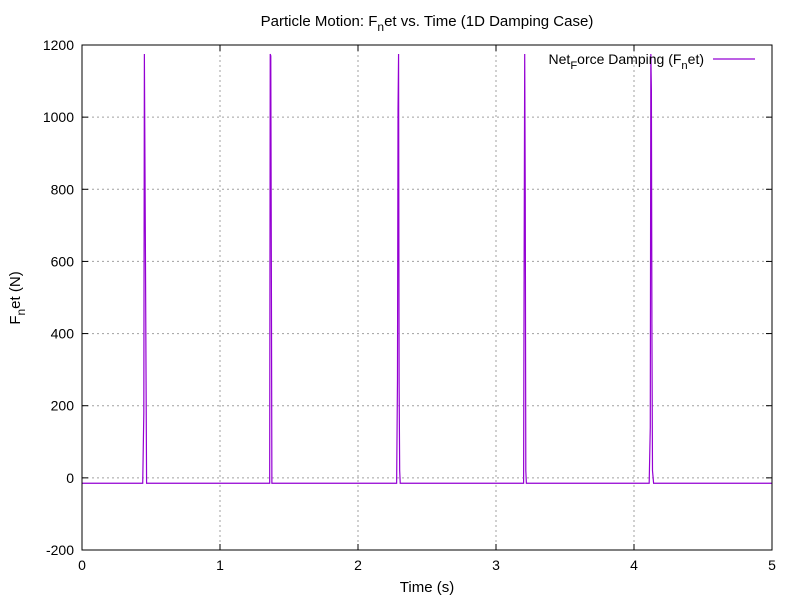 This screenshot has height=600, width=800. I want to click on x-tick-label: 5, so click(772, 565).